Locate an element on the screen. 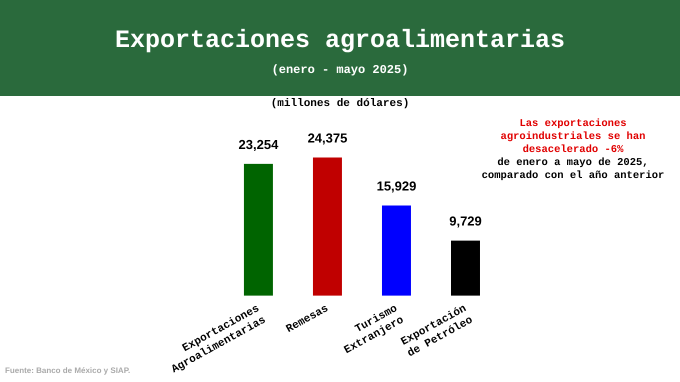 The width and height of the screenshot is (680, 382). text: Las exportaciones agroindustriales se han desacelerado -6% is located at coordinates (573, 137).